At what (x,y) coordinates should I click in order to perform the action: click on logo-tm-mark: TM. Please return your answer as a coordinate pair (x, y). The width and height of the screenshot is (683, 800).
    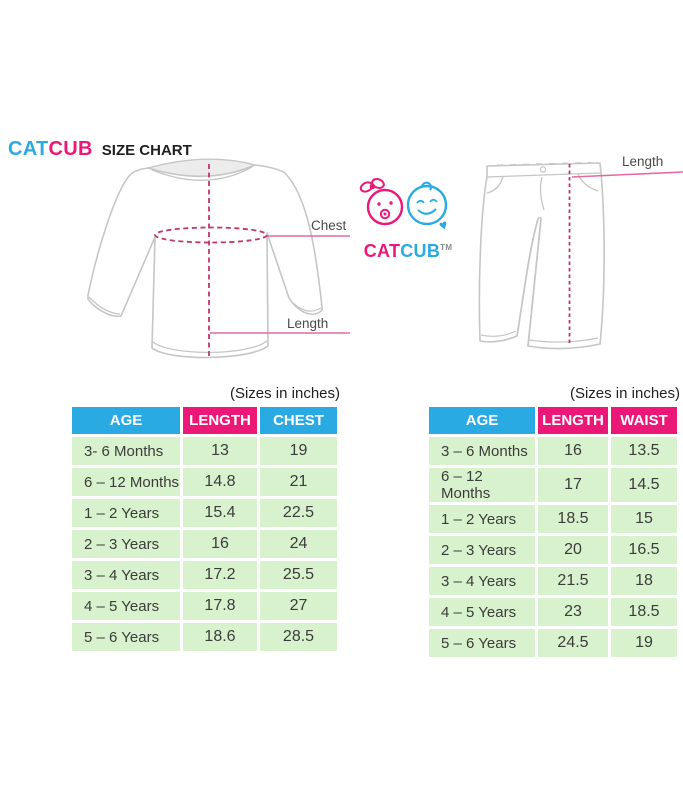
    Looking at the image, I should click on (446, 247).